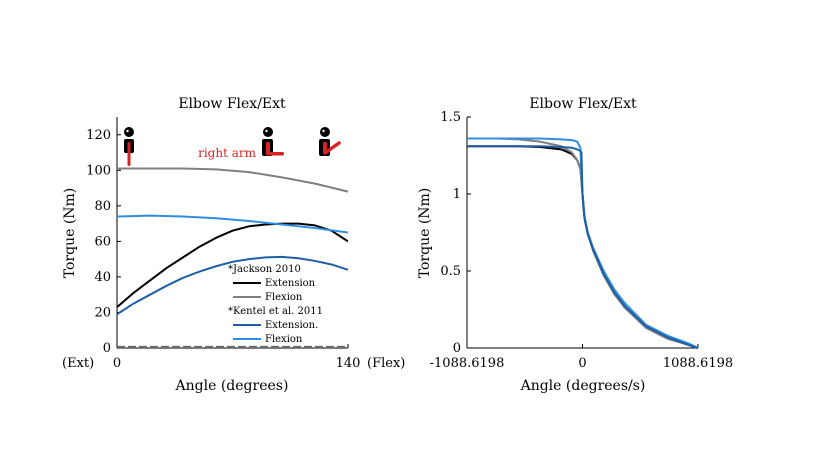  I want to click on legend-entry-kentel-flexion: Flexion, so click(284, 339).